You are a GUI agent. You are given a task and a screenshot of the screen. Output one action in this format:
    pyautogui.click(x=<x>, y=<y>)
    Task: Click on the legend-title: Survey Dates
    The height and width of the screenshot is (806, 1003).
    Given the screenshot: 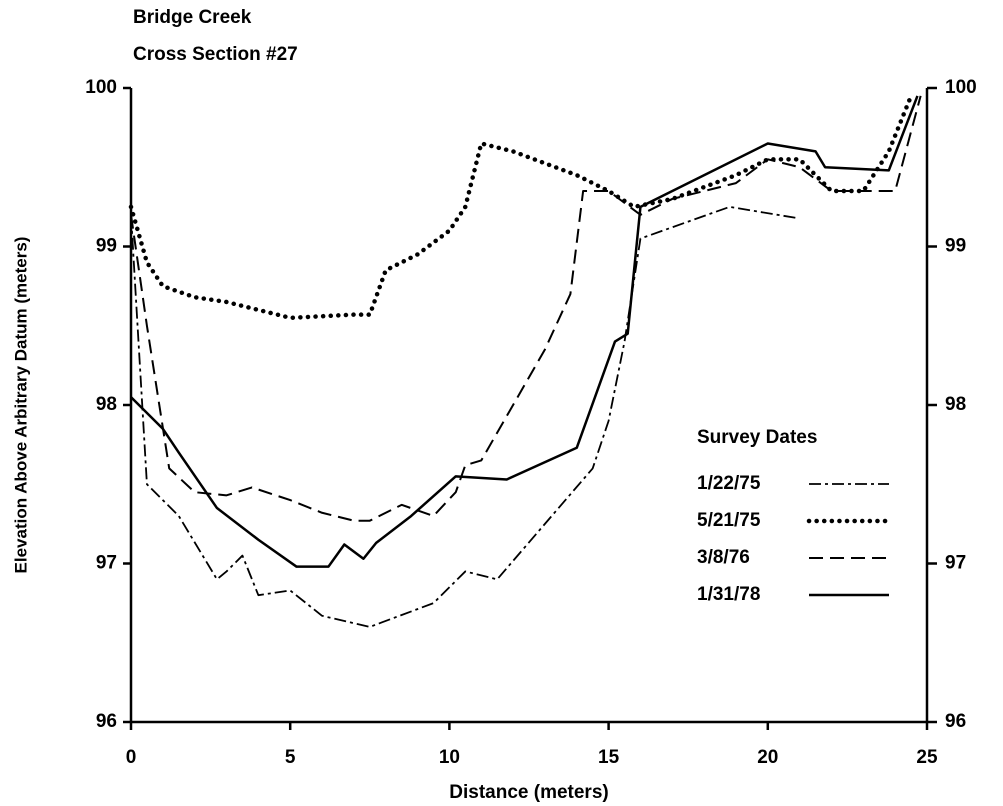 What is the action you would take?
    pyautogui.click(x=757, y=437)
    